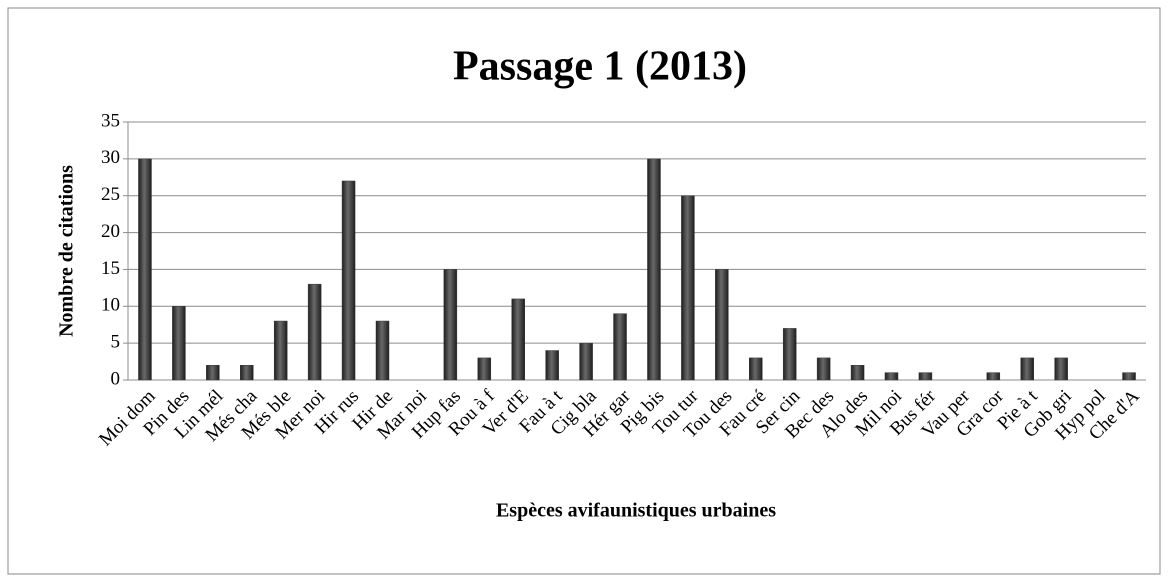  I want to click on chart-title: Passage 1 (2013), so click(600, 67).